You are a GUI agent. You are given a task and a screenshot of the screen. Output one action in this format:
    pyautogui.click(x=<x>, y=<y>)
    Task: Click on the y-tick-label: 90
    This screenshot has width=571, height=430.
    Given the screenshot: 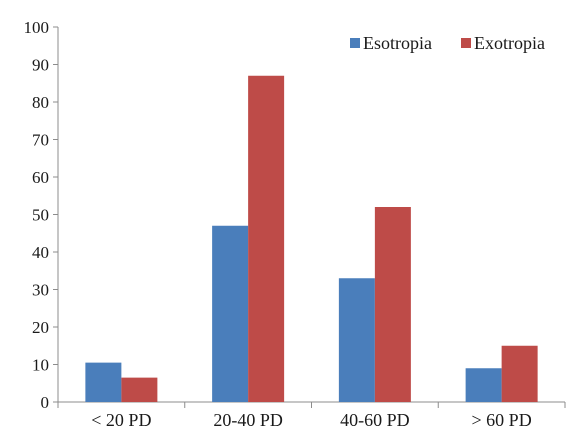 What is the action you would take?
    pyautogui.click(x=40, y=65)
    